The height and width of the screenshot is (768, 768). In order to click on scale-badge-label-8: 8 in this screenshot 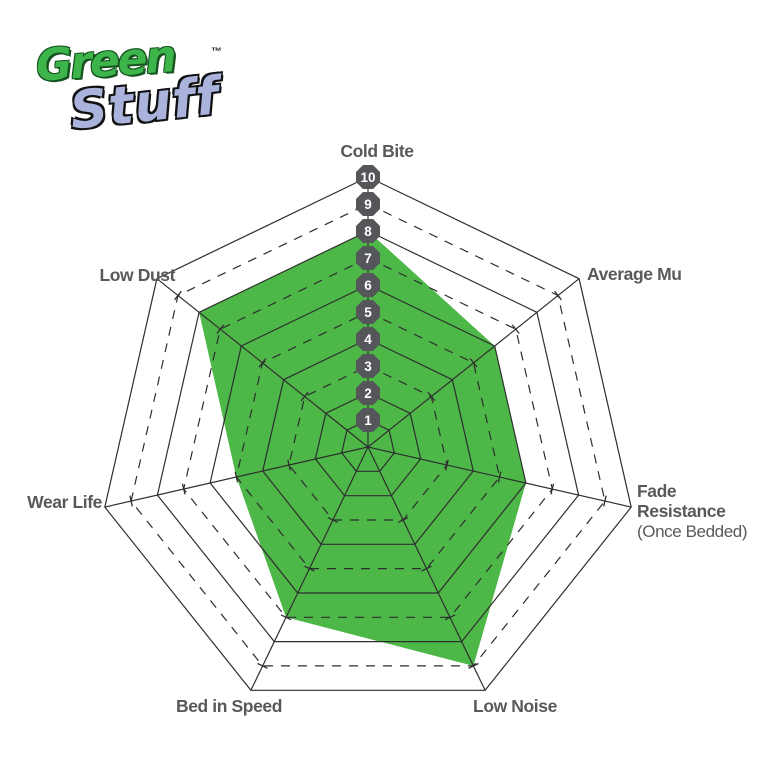, I will do `click(368, 231)`.